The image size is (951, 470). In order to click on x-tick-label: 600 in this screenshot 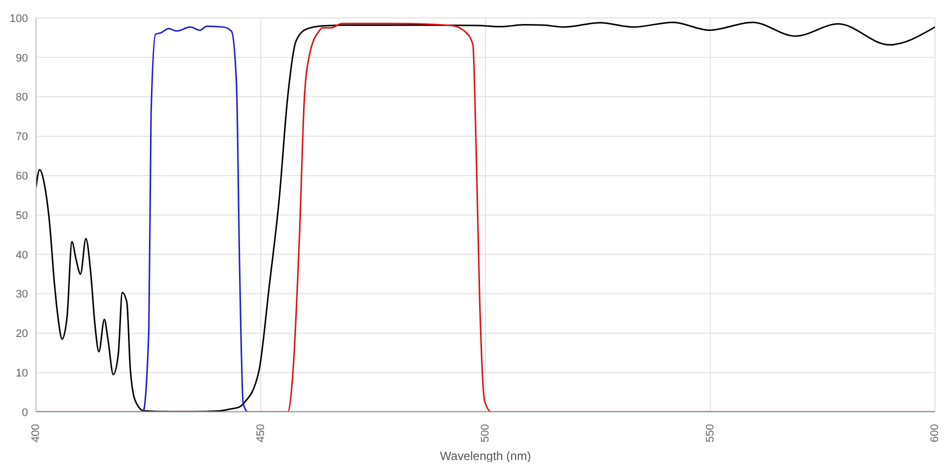, I will do `click(935, 433)`.